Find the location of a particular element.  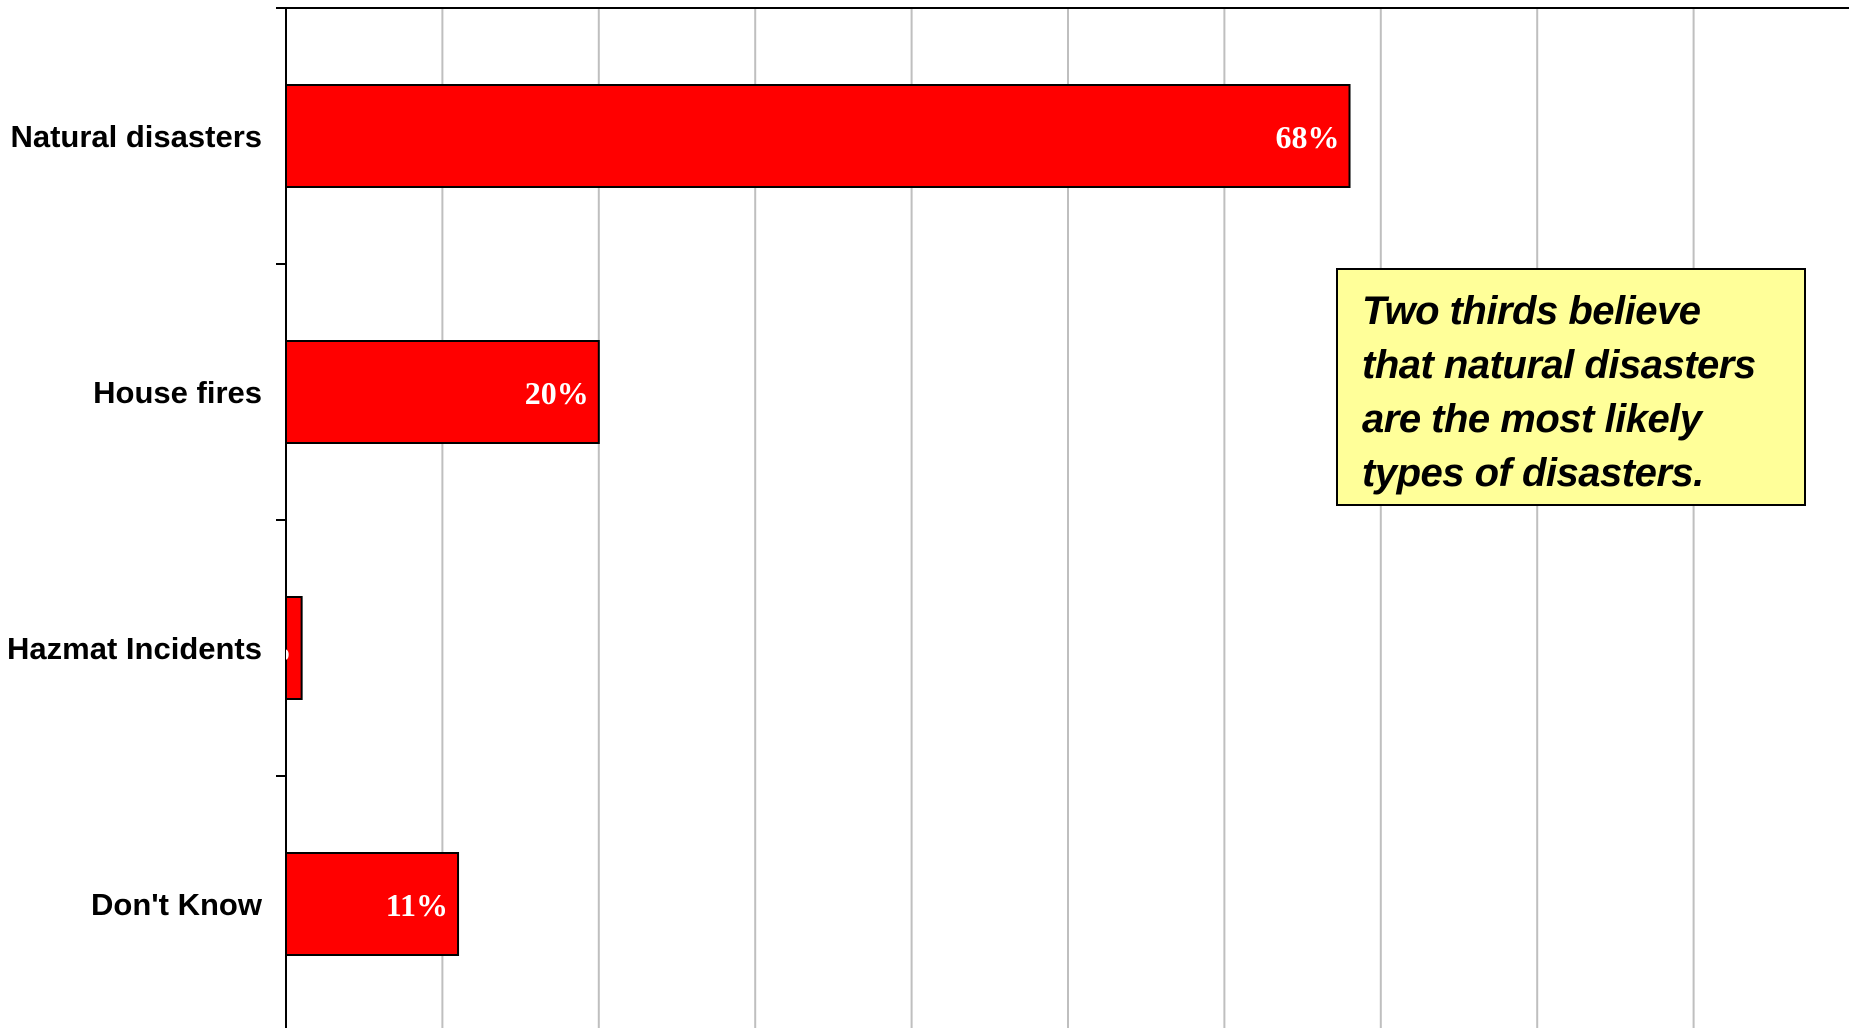

bar-value-label: 11% is located at coordinates (417, 905).